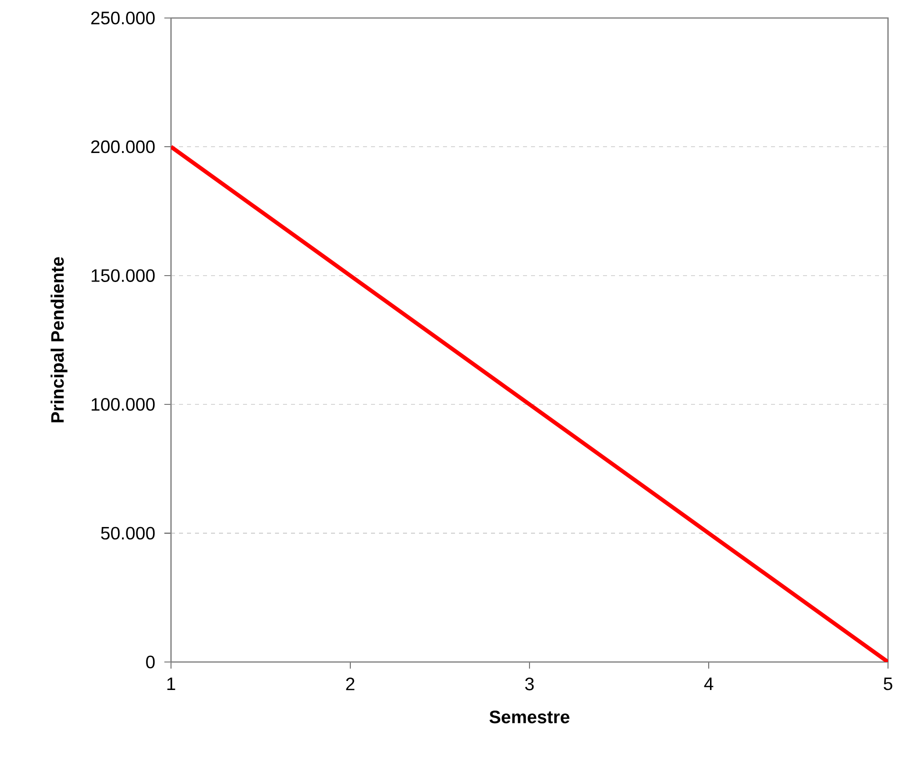 Image resolution: width=899 pixels, height=757 pixels. What do you see at coordinates (888, 684) in the screenshot?
I see `x-tick-label: 5` at bounding box center [888, 684].